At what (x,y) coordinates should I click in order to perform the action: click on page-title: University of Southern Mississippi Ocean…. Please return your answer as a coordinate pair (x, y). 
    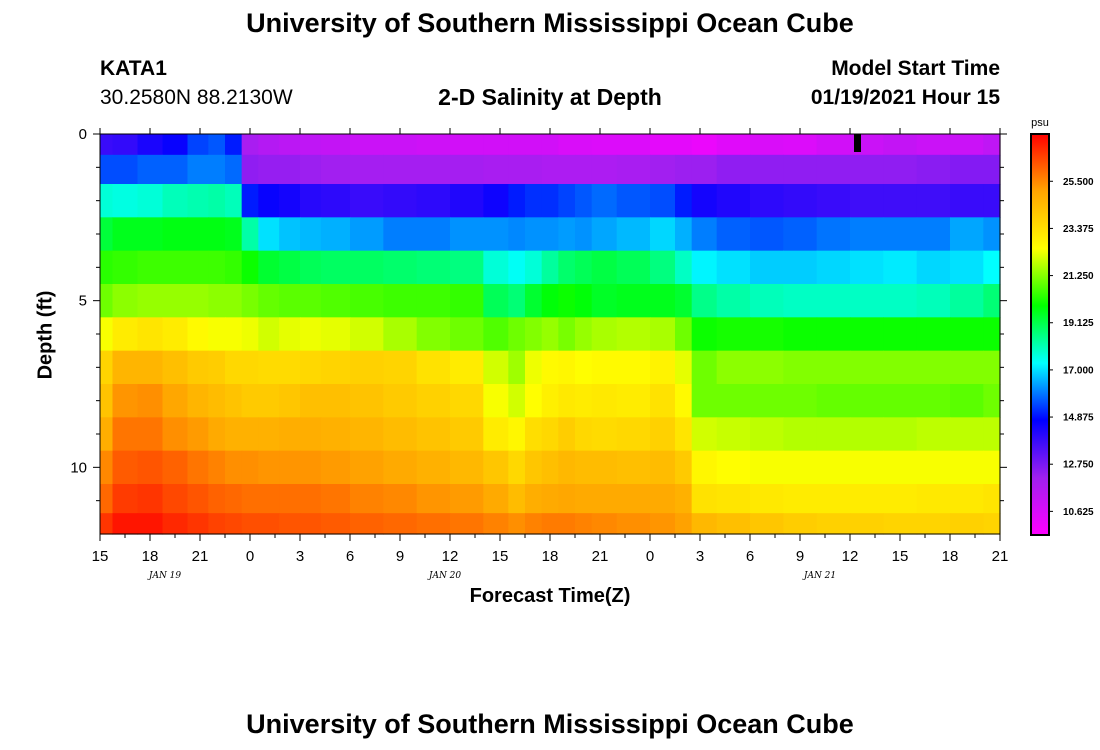
    Looking at the image, I should click on (550, 23).